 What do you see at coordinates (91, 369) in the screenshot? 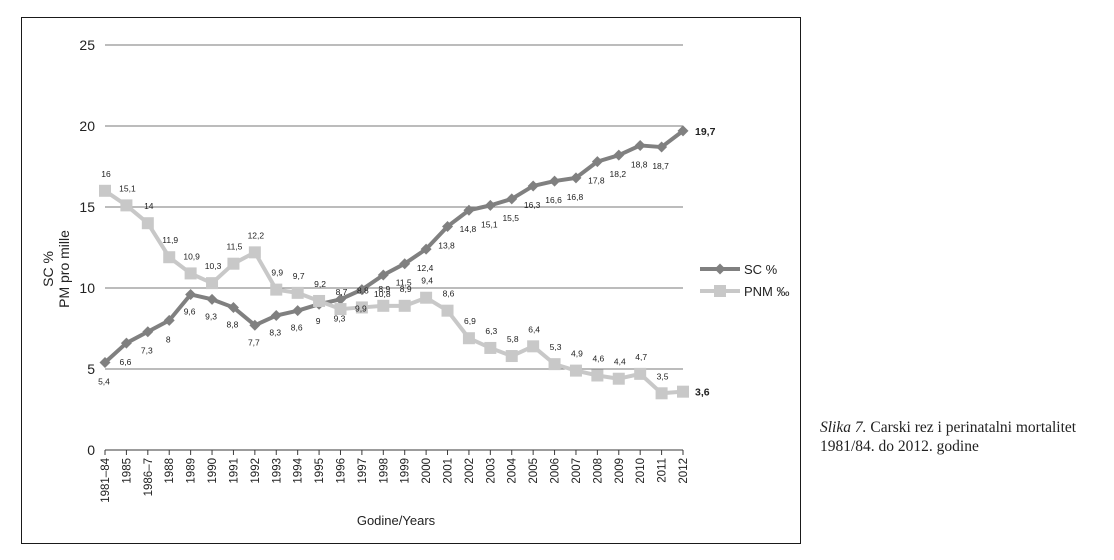
I see `y-tick-label: 5` at bounding box center [91, 369].